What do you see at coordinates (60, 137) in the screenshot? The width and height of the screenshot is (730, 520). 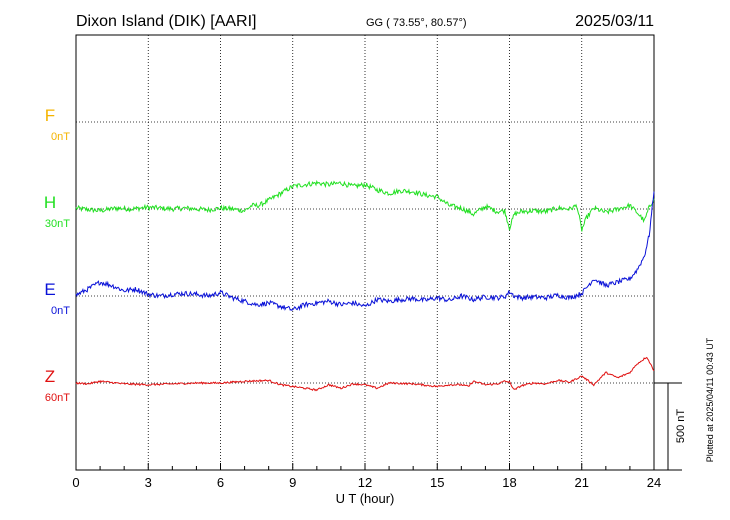 I see `component-f-baseline: 0nT` at bounding box center [60, 137].